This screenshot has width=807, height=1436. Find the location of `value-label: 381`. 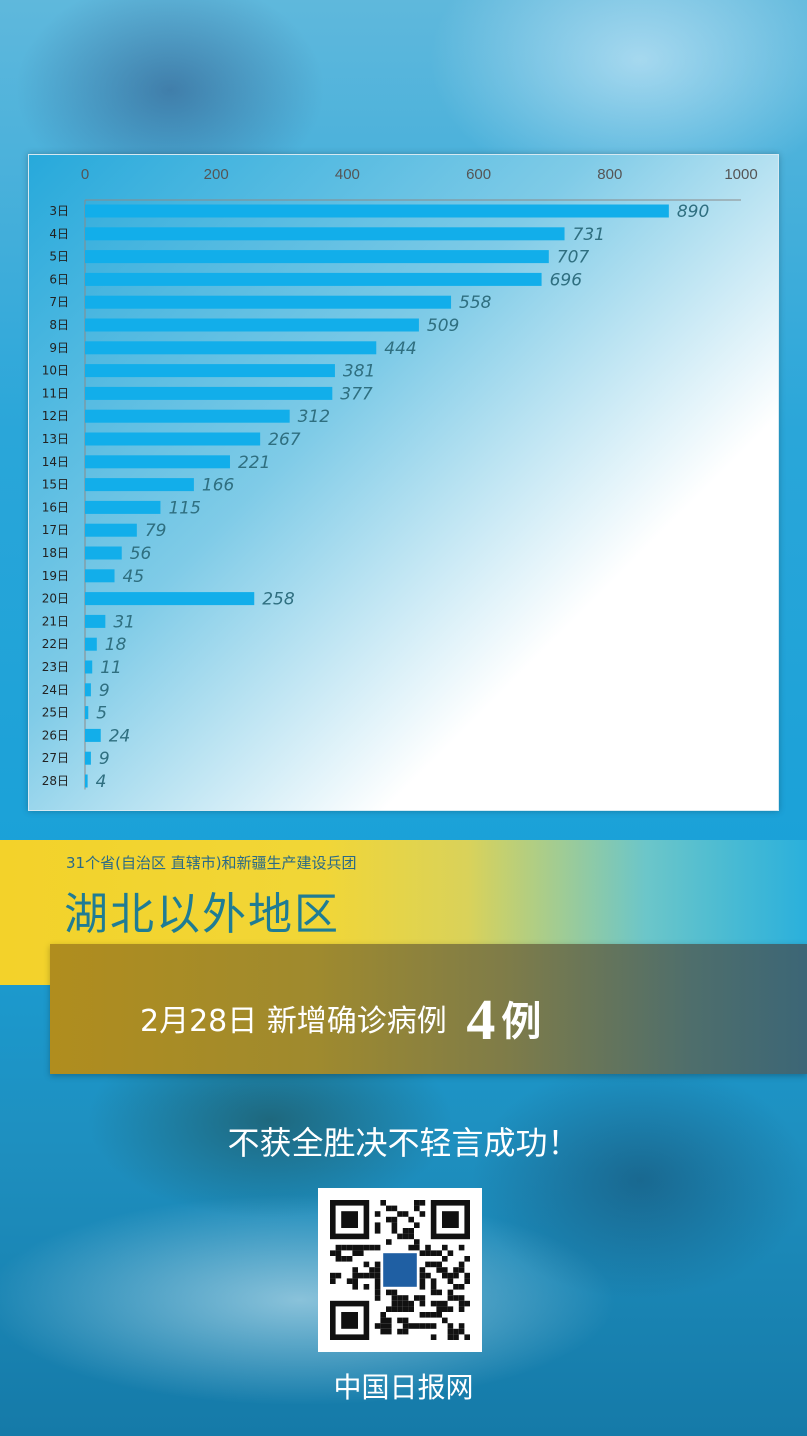

value-label: 381 is located at coordinates (359, 372).